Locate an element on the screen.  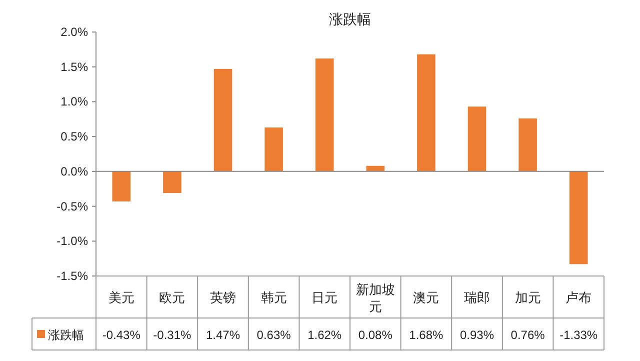
chart-title: 涨跌幅 is located at coordinates (350, 19).